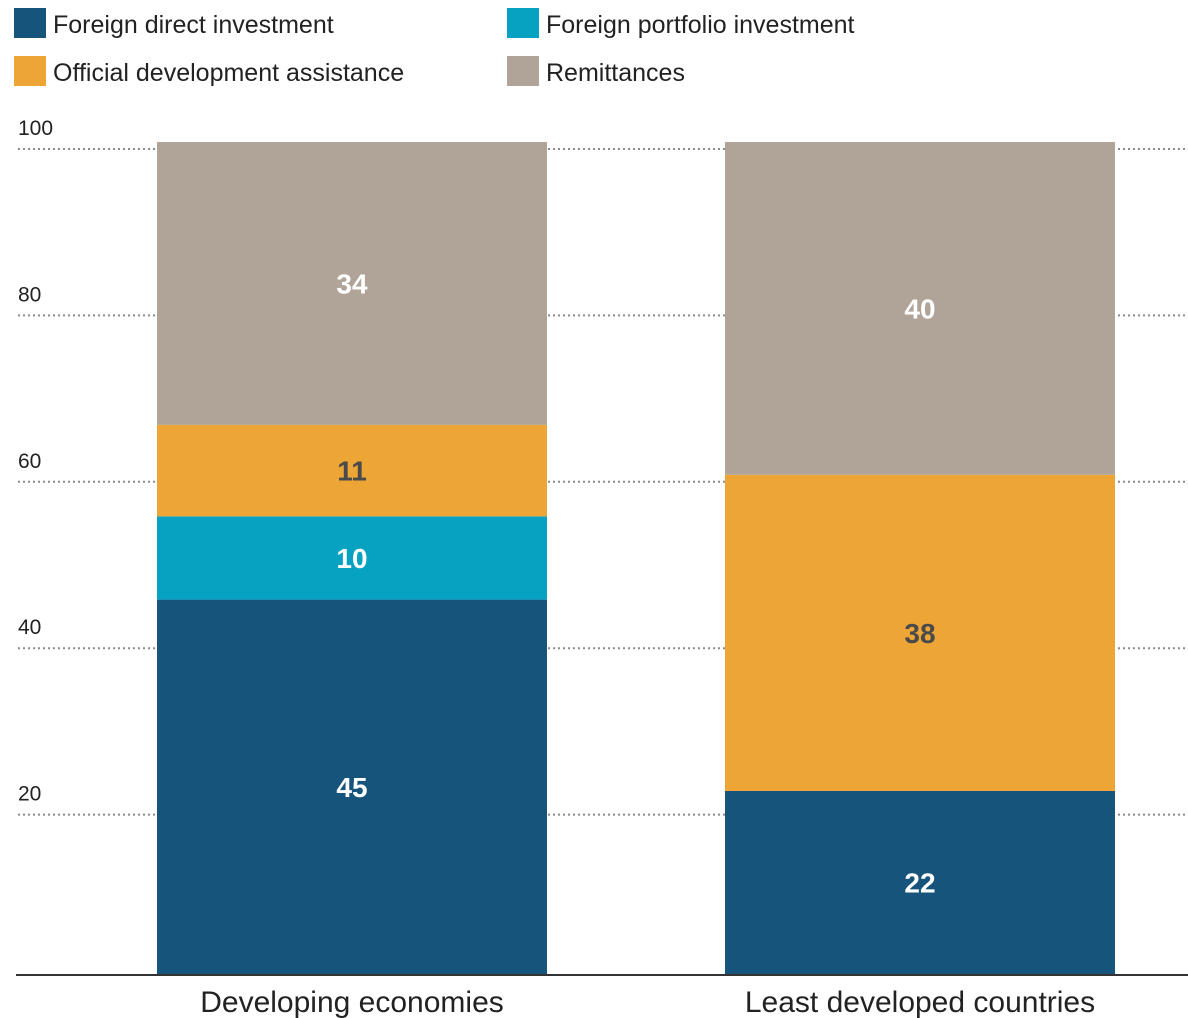  What do you see at coordinates (352, 1002) in the screenshot?
I see `x-category-label-developing-economies: Developing economies` at bounding box center [352, 1002].